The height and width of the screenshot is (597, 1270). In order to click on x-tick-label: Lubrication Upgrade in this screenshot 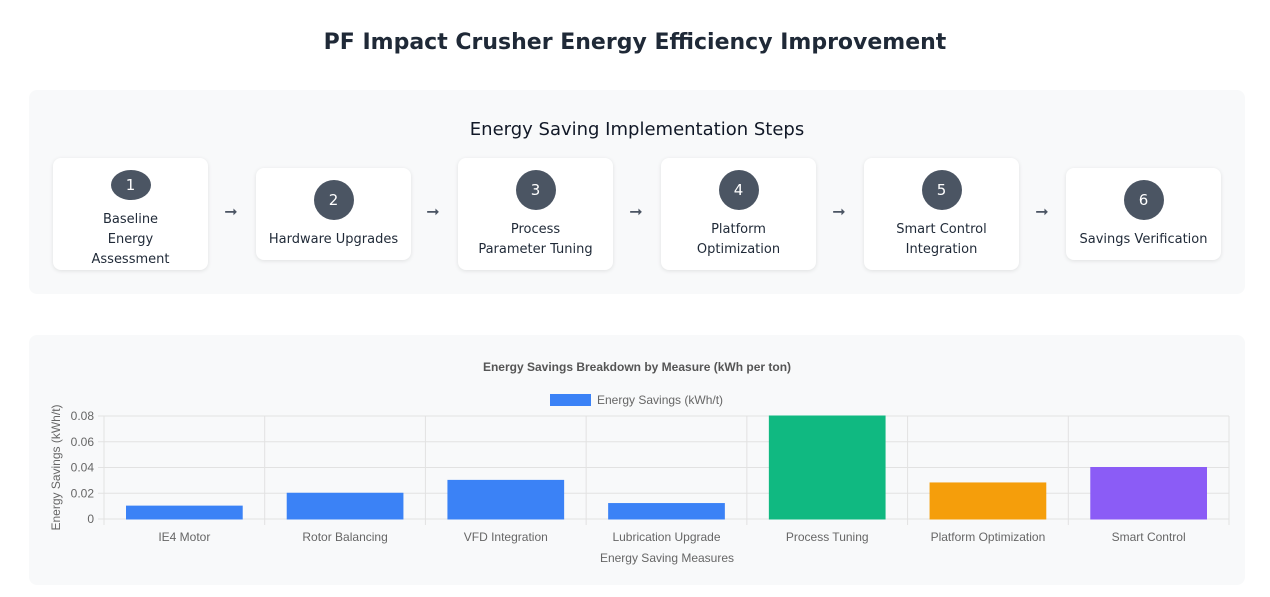, I will do `click(666, 537)`.